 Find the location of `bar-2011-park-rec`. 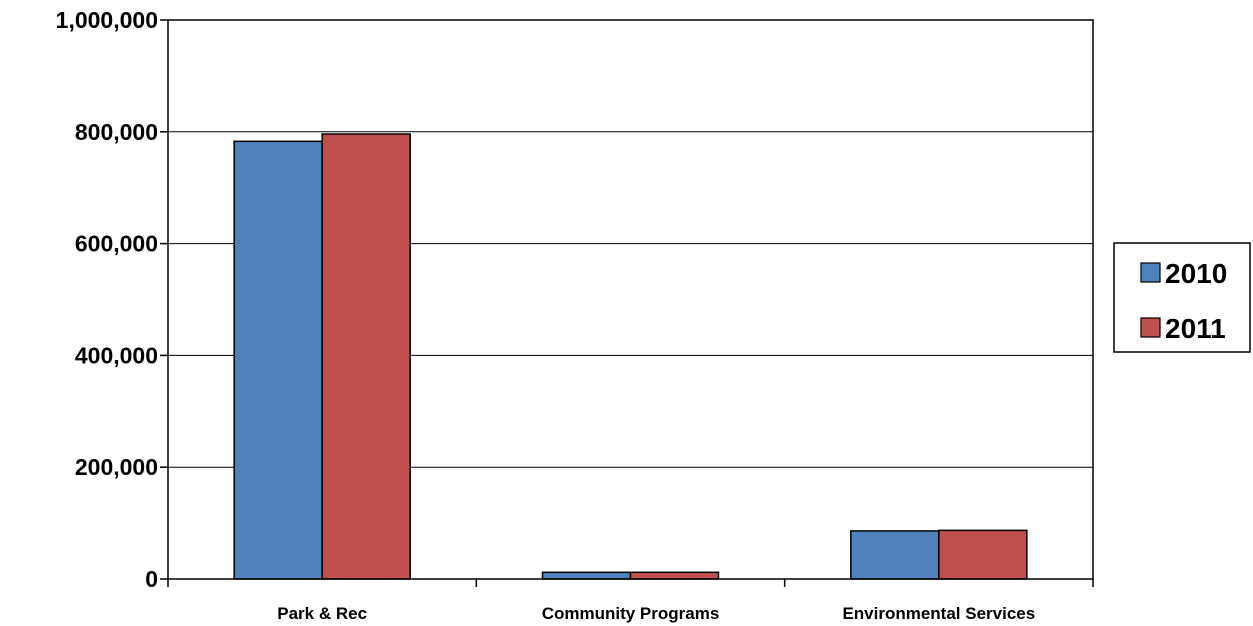

bar-2011-park-rec is located at coordinates (366, 356).